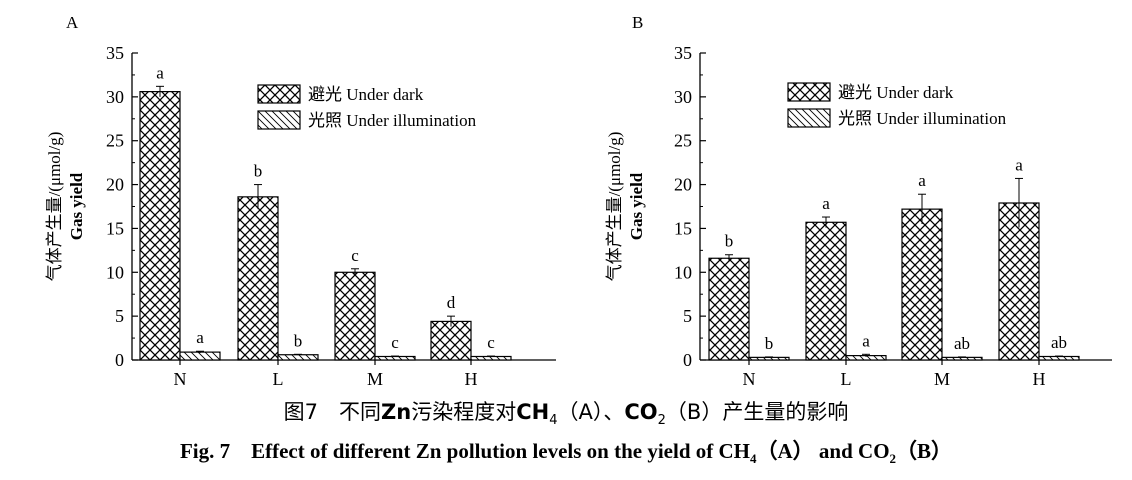 The width and height of the screenshot is (1132, 480). I want to click on caption-en-end: （B）, so click(924, 451).